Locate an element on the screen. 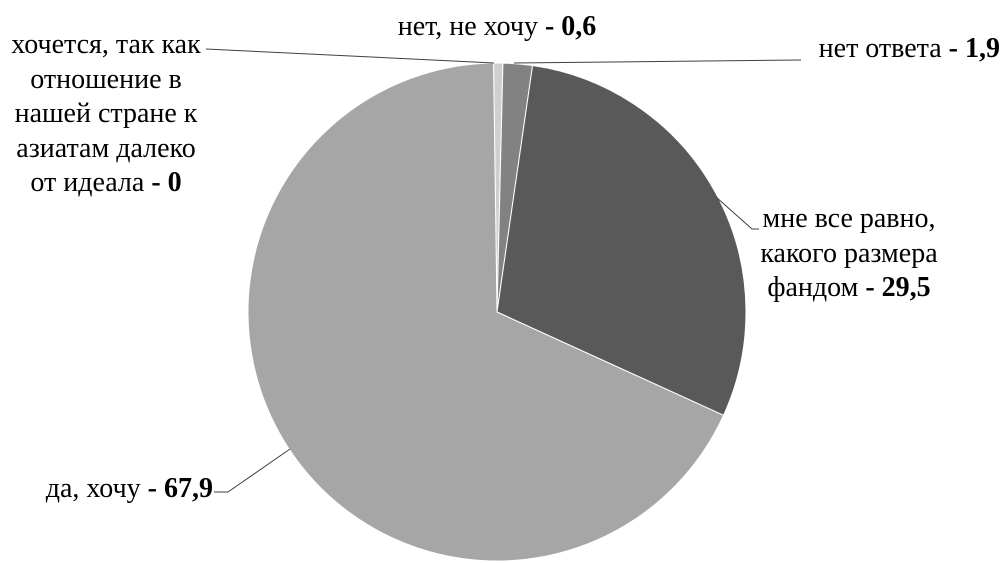 Image resolution: width=1003 pixels, height=563 pixels. label-no-answer: нет ответа - 1,9 is located at coordinates (909, 49).